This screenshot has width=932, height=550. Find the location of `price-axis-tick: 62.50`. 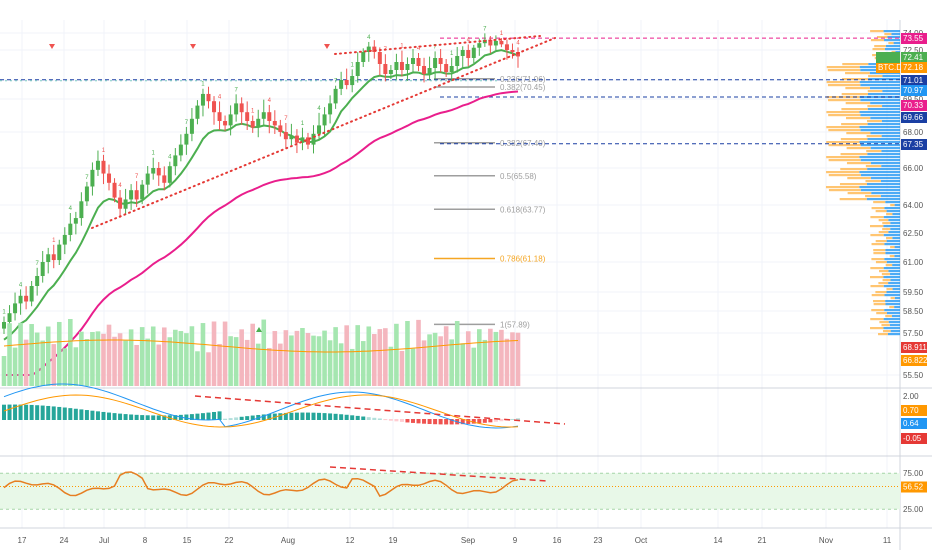

price-axis-tick: 62.50 is located at coordinates (913, 233).